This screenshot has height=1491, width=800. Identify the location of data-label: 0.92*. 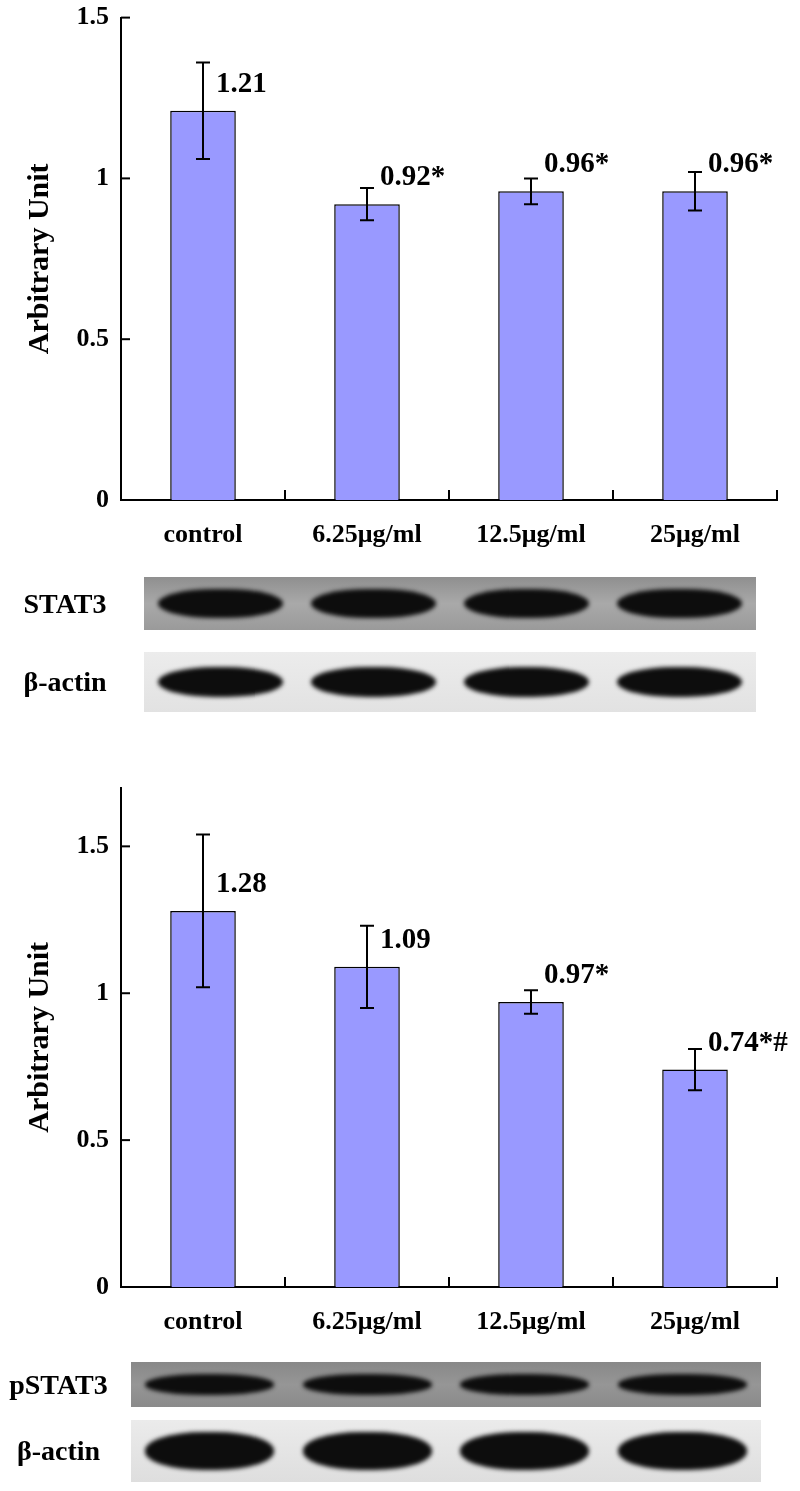
(413, 175).